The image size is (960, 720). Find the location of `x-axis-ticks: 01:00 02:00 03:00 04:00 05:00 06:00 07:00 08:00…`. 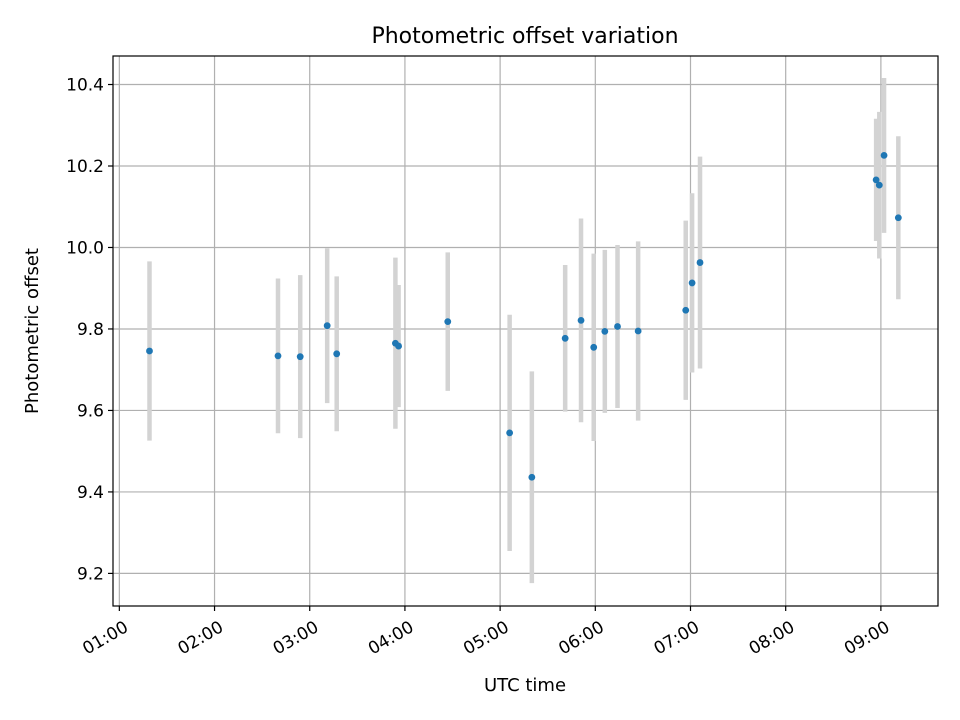

x-axis-ticks: 01:00 02:00 03:00 04:00 05:00 06:00 07:00 08:00… is located at coordinates (486, 632).